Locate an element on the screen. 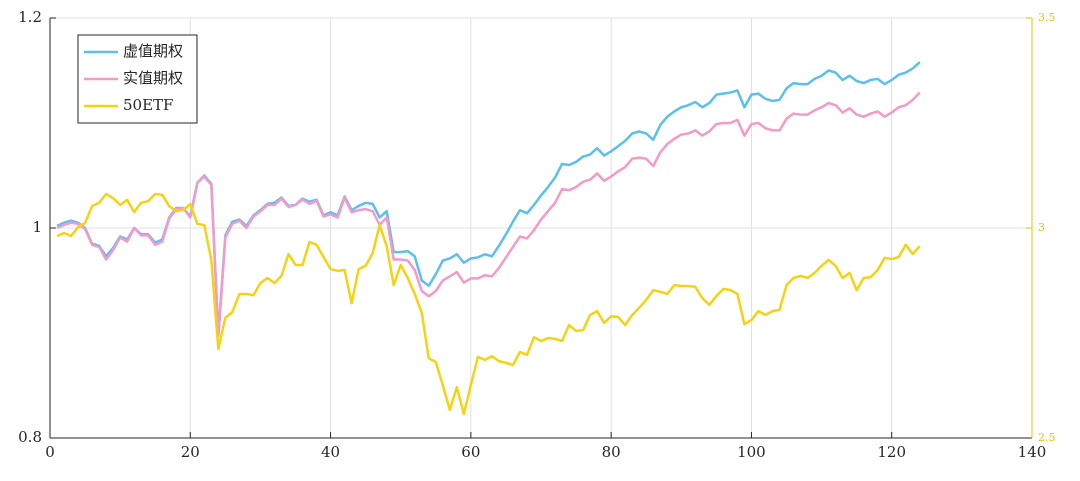  x-tick-label: 20 is located at coordinates (190, 452).